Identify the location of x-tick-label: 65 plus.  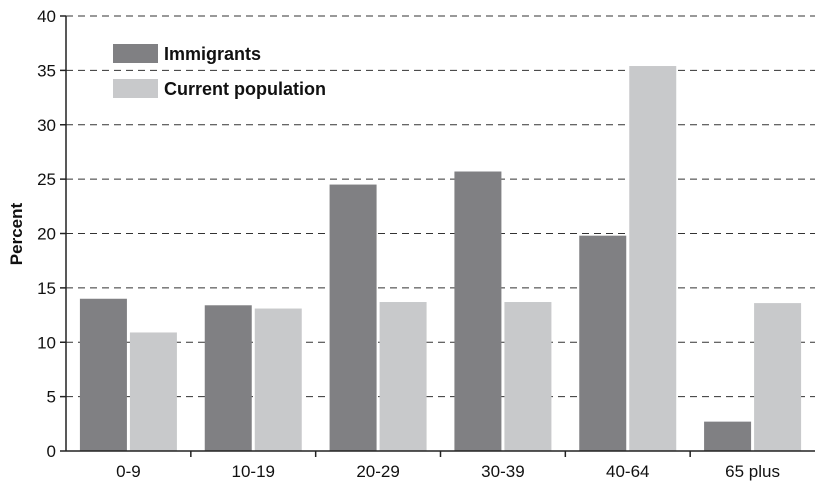
(752, 471).